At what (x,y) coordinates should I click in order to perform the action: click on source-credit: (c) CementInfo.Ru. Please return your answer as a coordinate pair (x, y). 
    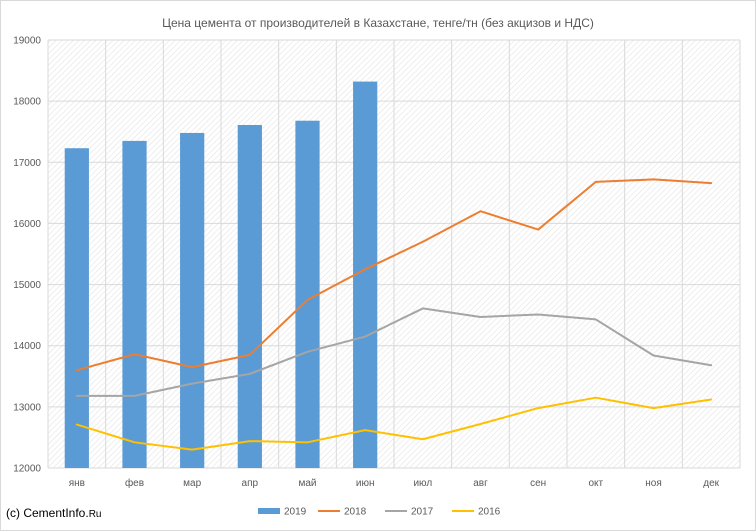
    Looking at the image, I should click on (54, 513).